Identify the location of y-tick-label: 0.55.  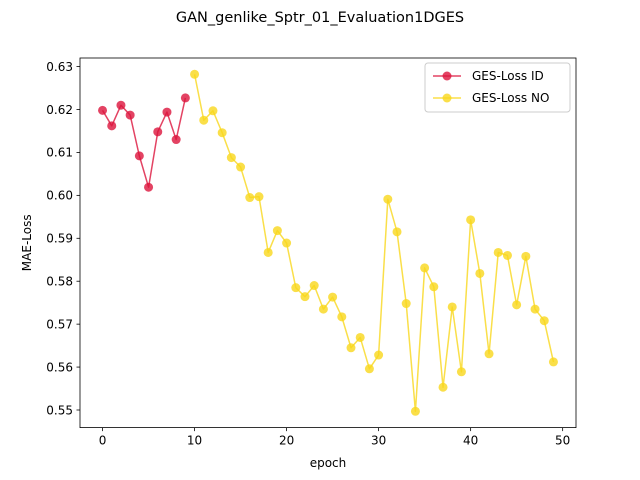
(59, 410).